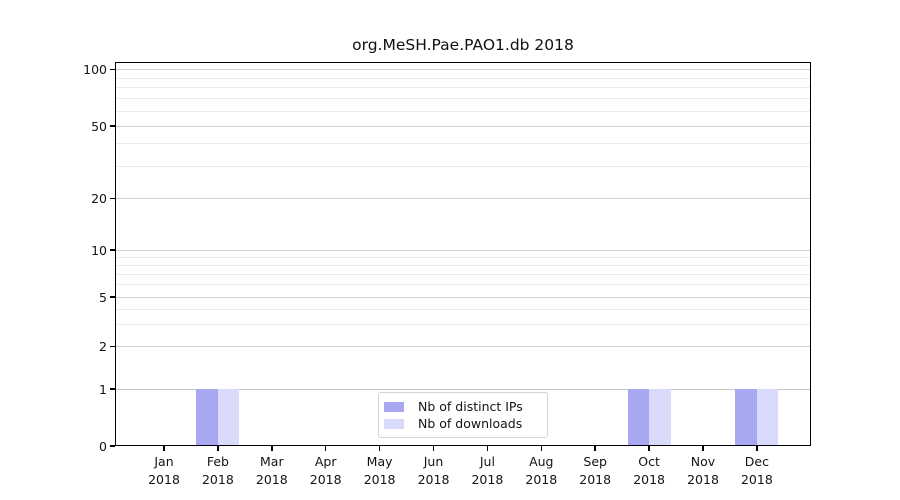 Image resolution: width=900 pixels, height=500 pixels. I want to click on y-tick-label: 10, so click(99, 250).